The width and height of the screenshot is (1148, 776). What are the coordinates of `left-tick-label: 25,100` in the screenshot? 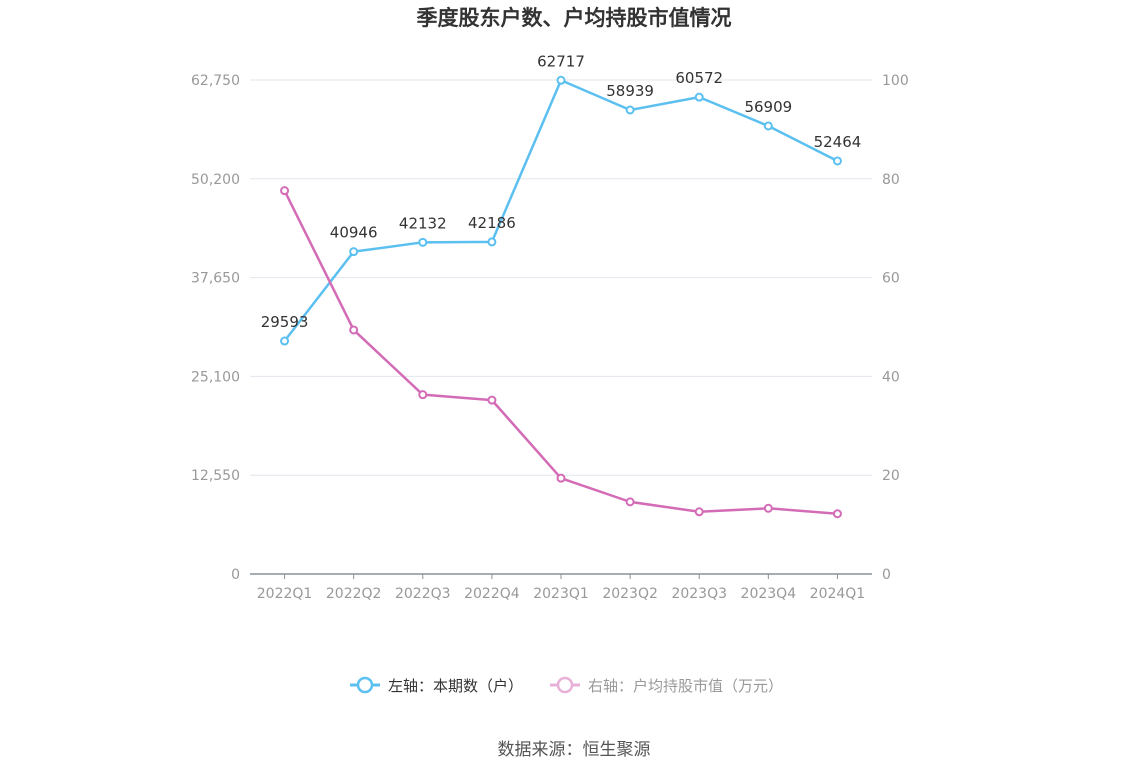 It's located at (215, 377).